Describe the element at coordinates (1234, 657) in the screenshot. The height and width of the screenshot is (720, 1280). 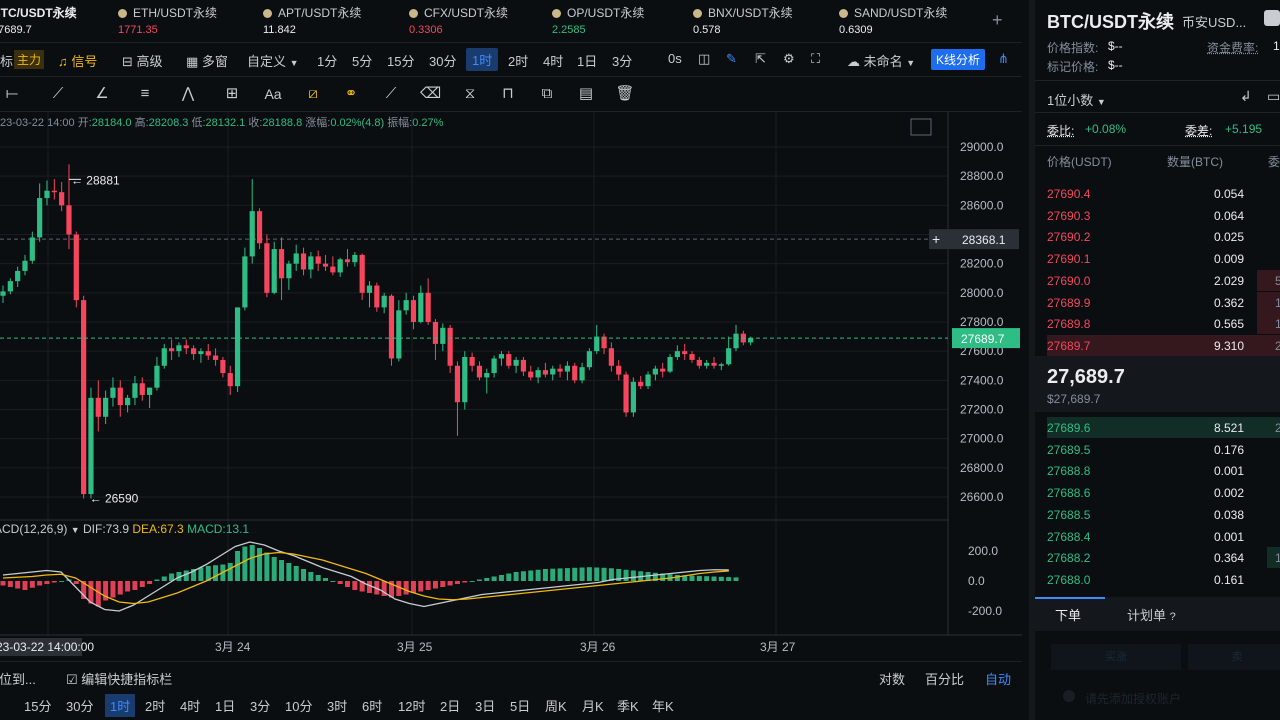
I see `sell-button: 卖` at that location.